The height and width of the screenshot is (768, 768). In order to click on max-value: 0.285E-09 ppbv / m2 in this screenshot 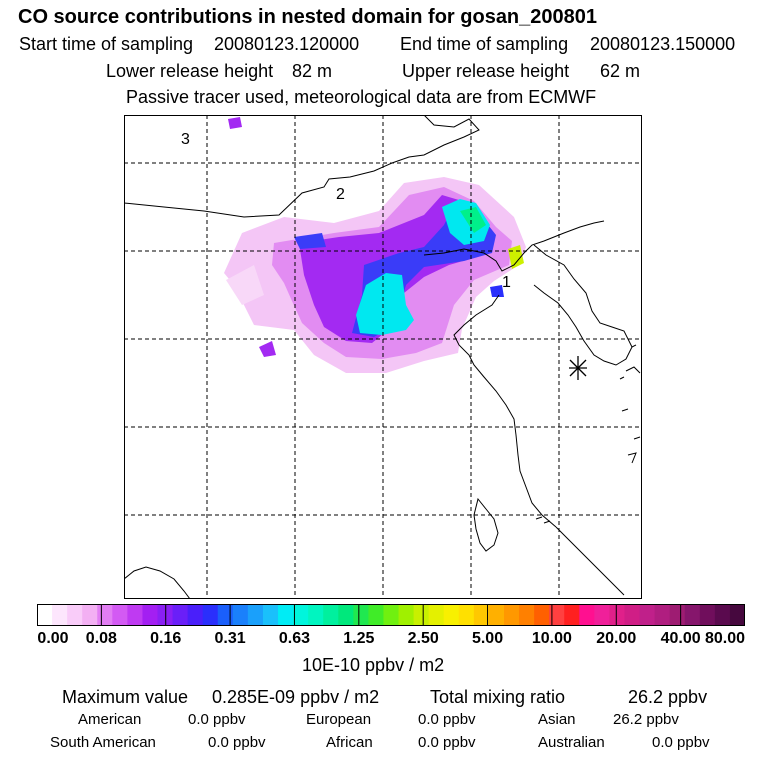, I will do `click(296, 697)`.